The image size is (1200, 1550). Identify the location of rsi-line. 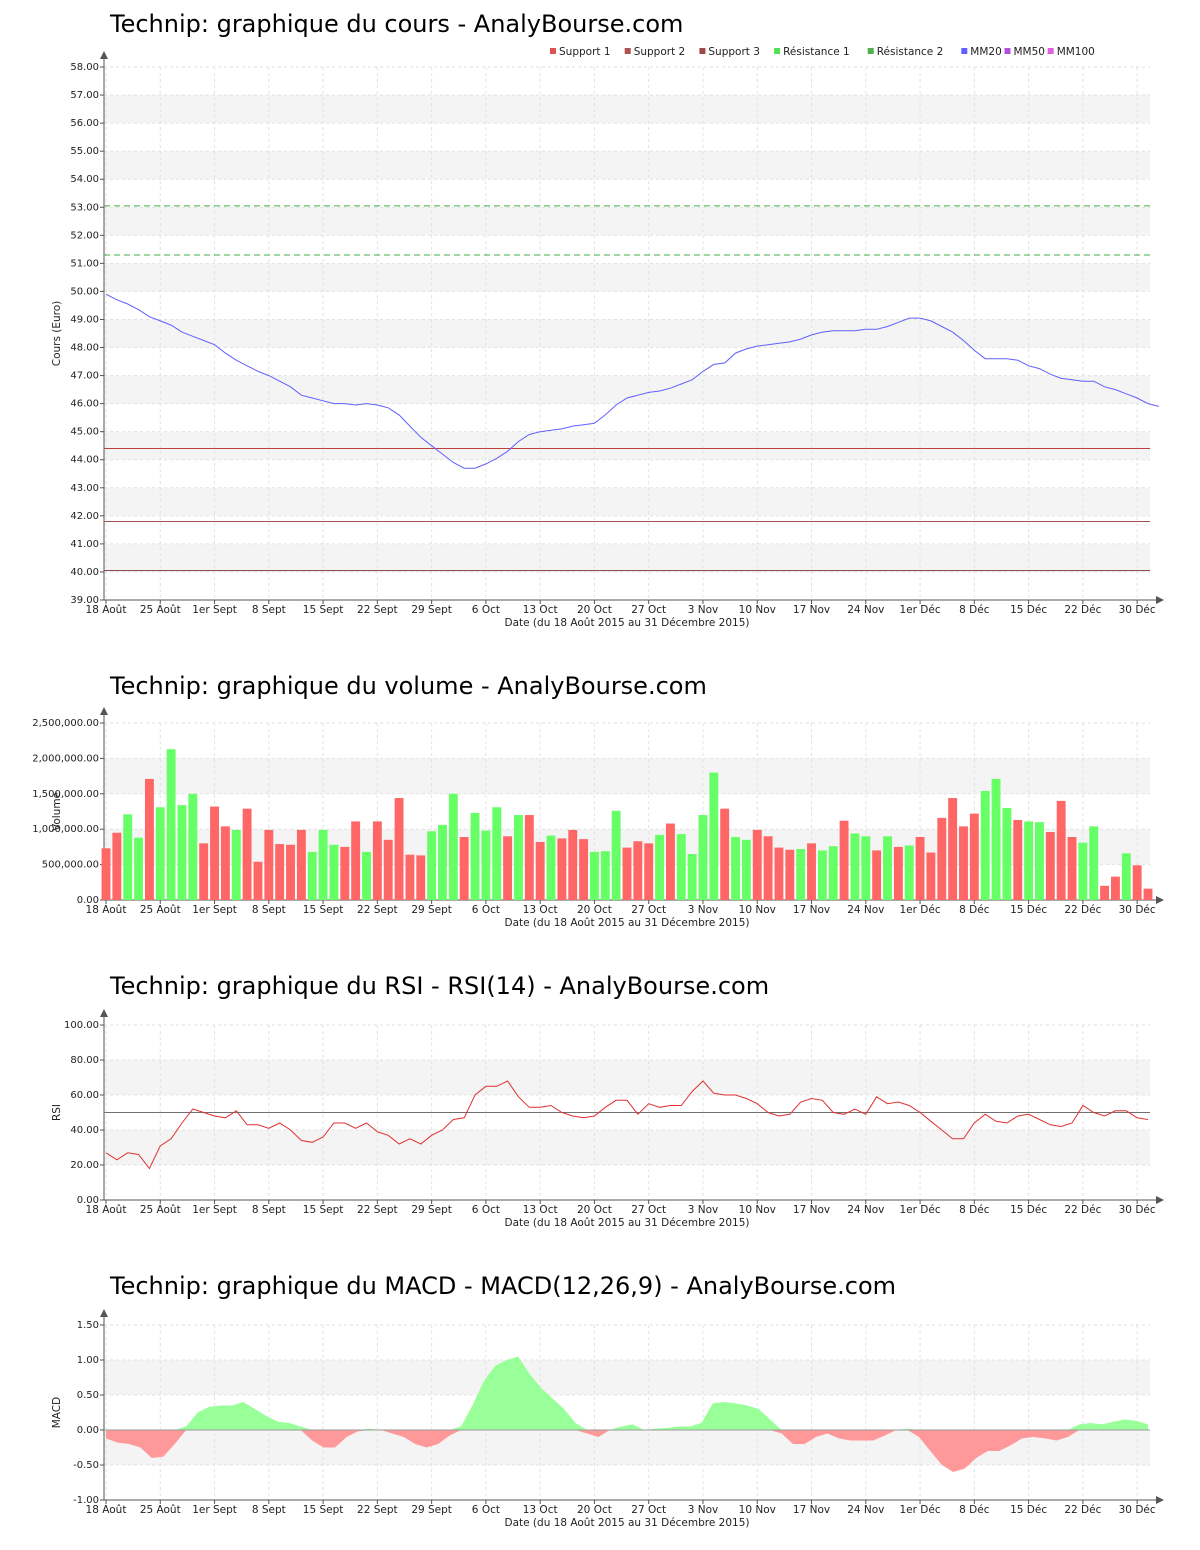
(627, 1125).